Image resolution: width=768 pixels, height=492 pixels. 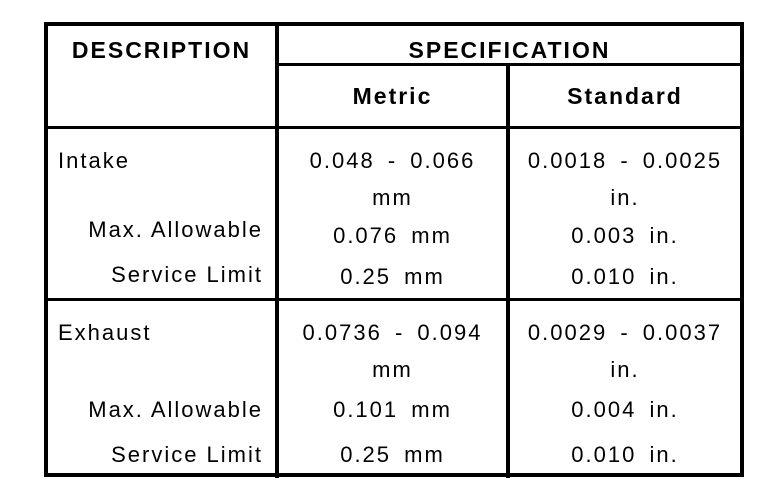 I want to click on exhaust-standard-range-unit: in., so click(x=625, y=369).